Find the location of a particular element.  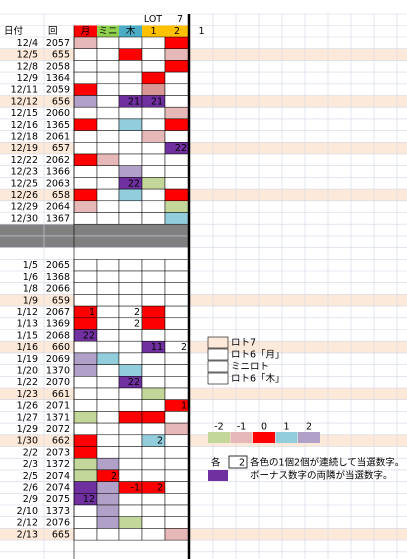

cell-label: 1 is located at coordinates (92, 312).